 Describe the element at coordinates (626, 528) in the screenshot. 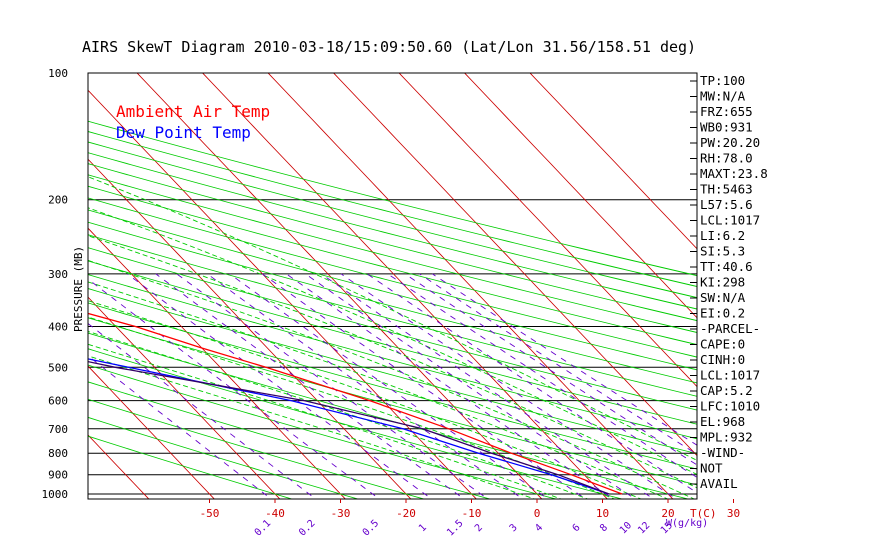

I see `mixing-ratio-label: 10` at that location.